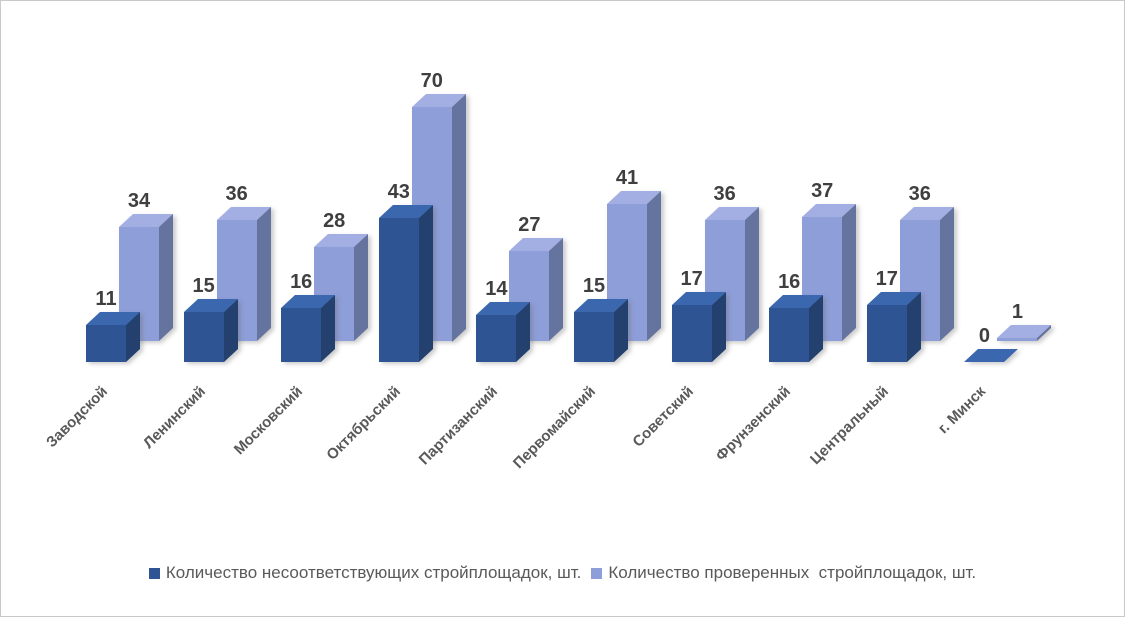 The image size is (1125, 617). Describe the element at coordinates (962, 410) in the screenshot. I see `category-label-10: г. Минск` at that location.